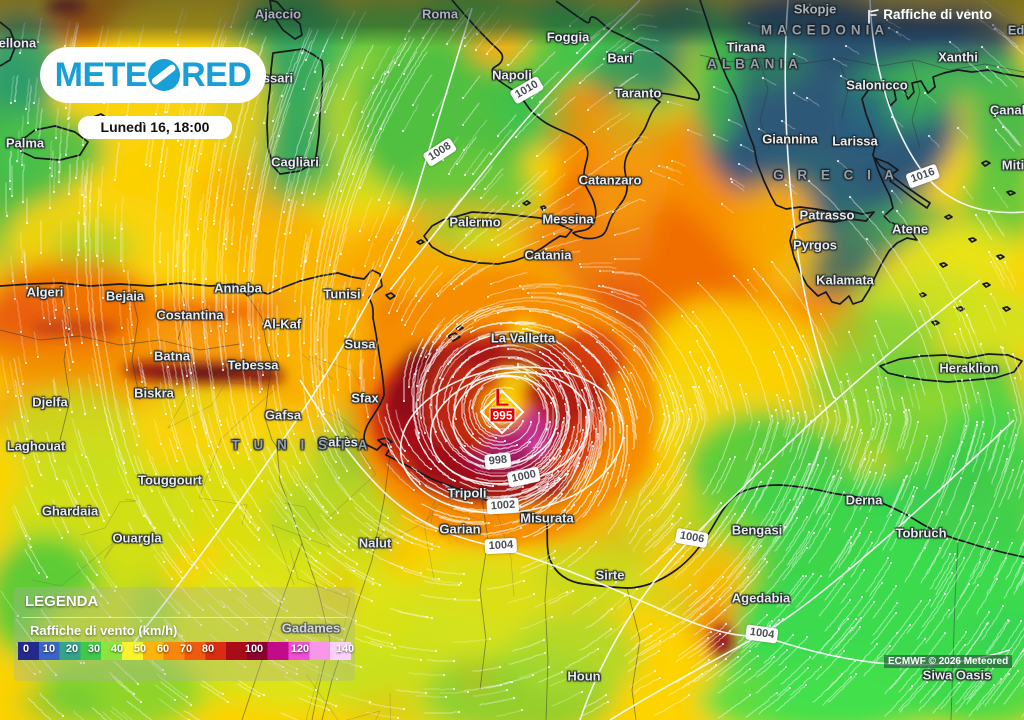  I want to click on svg-text: L, so click(501, 398).